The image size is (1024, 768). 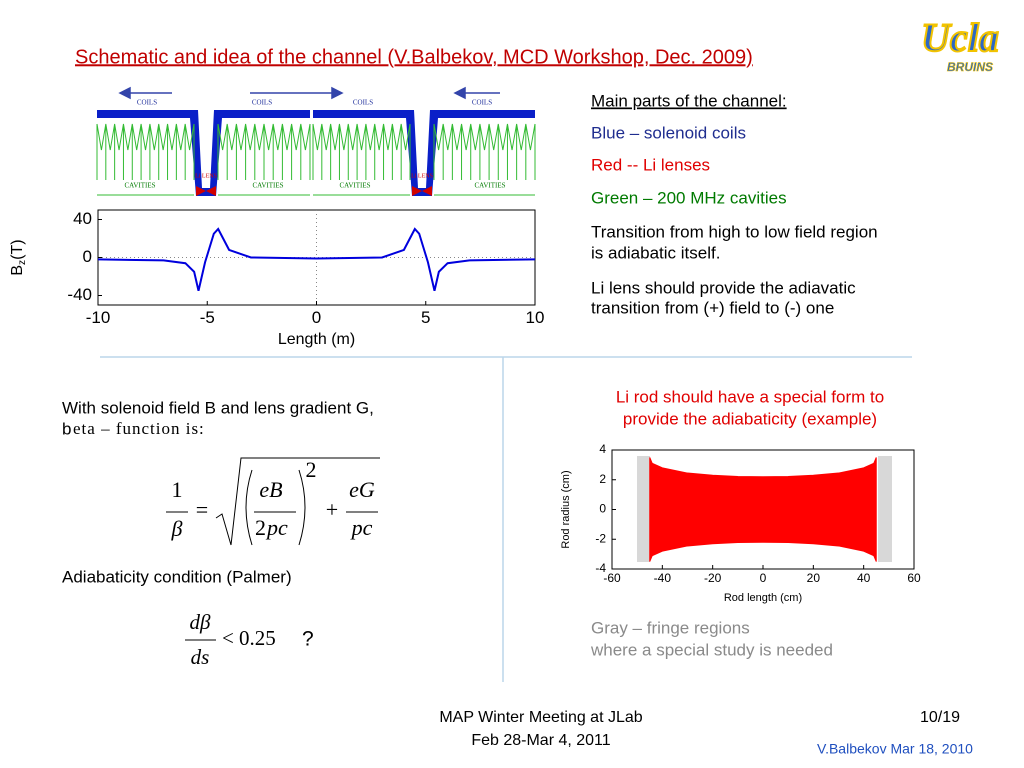 What do you see at coordinates (600, 538) in the screenshot?
I see `y-tick-label: -2` at bounding box center [600, 538].